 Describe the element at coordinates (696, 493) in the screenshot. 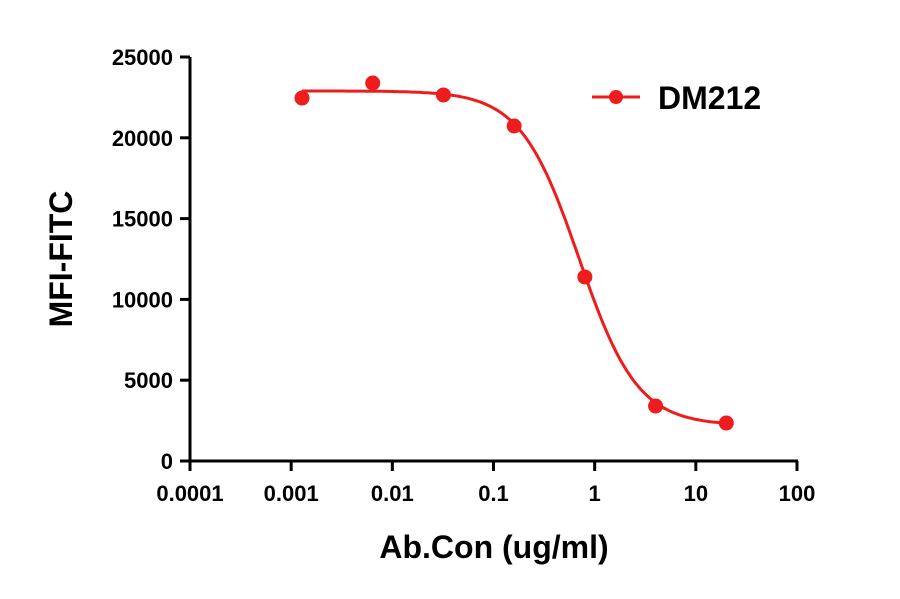

I see `x-tick-label: 10` at that location.